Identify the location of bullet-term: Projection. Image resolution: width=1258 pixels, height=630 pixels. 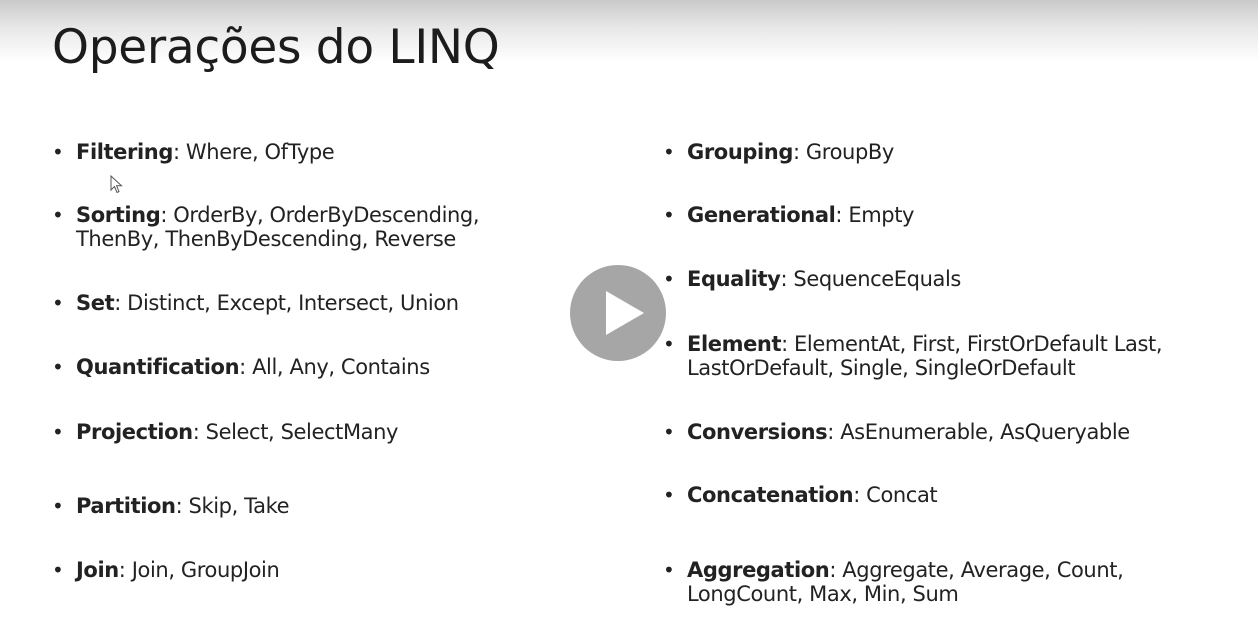
(134, 432).